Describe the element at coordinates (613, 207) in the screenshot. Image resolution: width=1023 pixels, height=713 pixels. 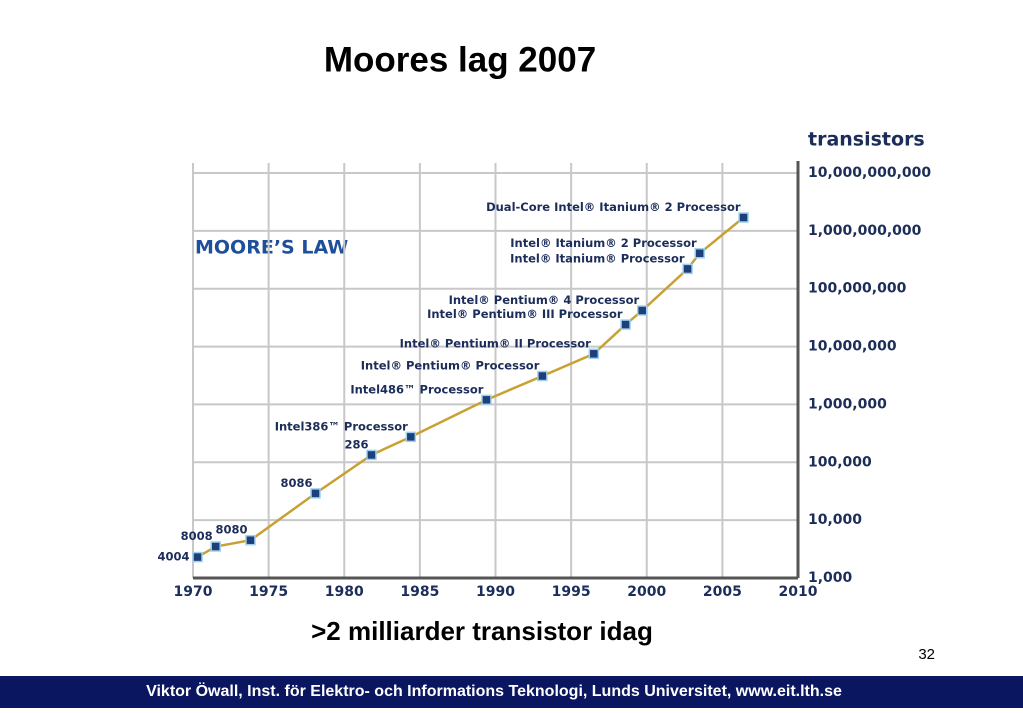
I see `point-label: Dual-Core Intel® Itanium® 2 Processor` at that location.